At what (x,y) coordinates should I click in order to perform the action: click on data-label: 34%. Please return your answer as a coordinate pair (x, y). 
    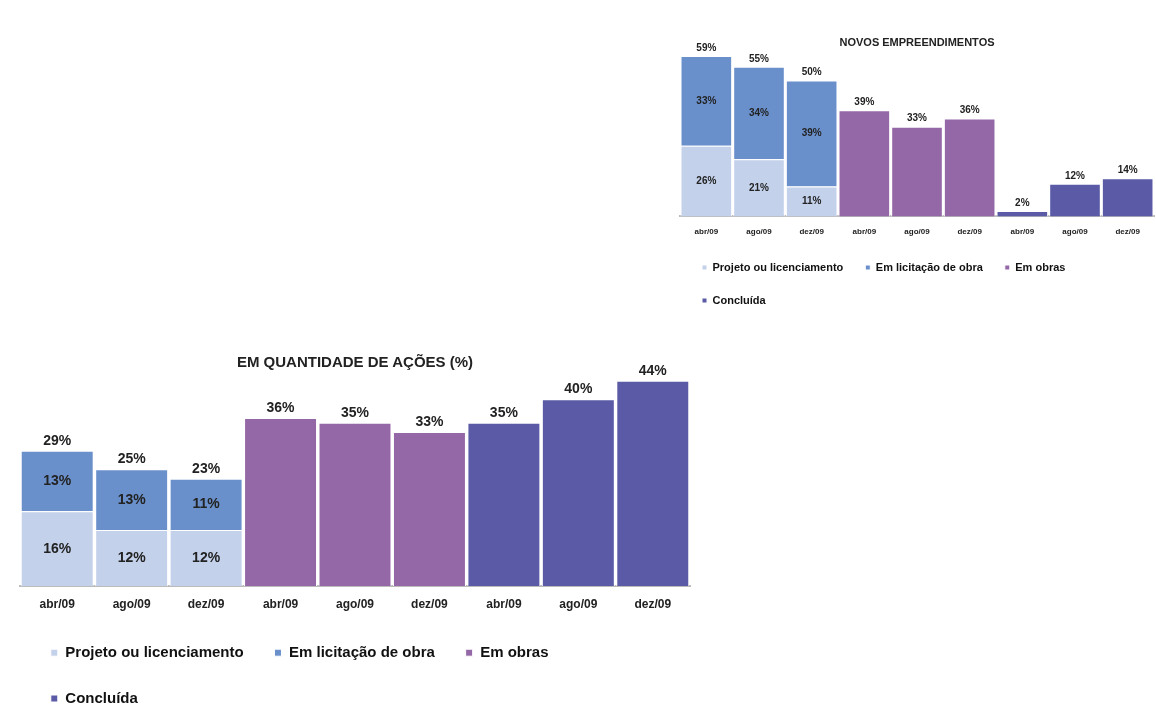
    Looking at the image, I should click on (759, 112).